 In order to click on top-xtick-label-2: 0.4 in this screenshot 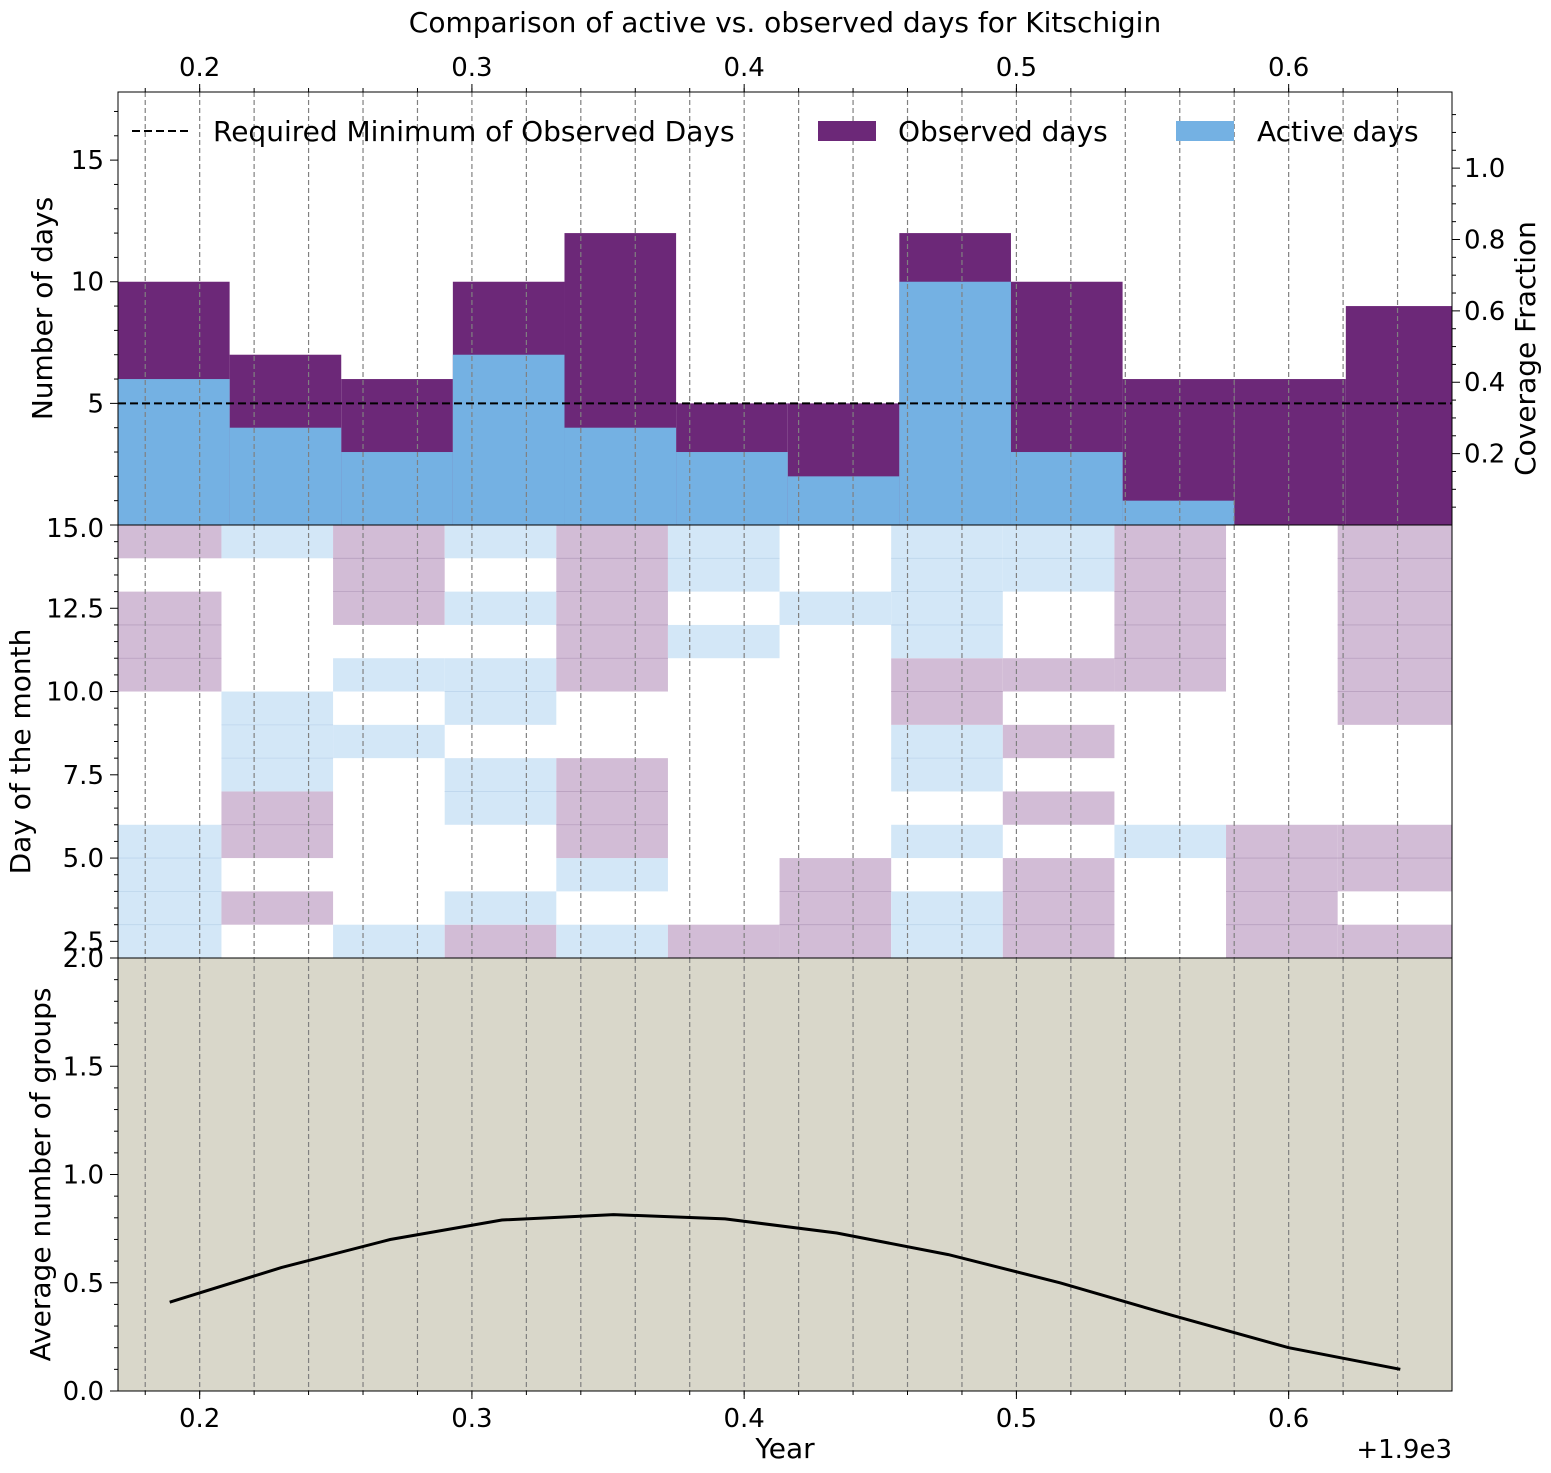, I will do `click(743, 68)`.